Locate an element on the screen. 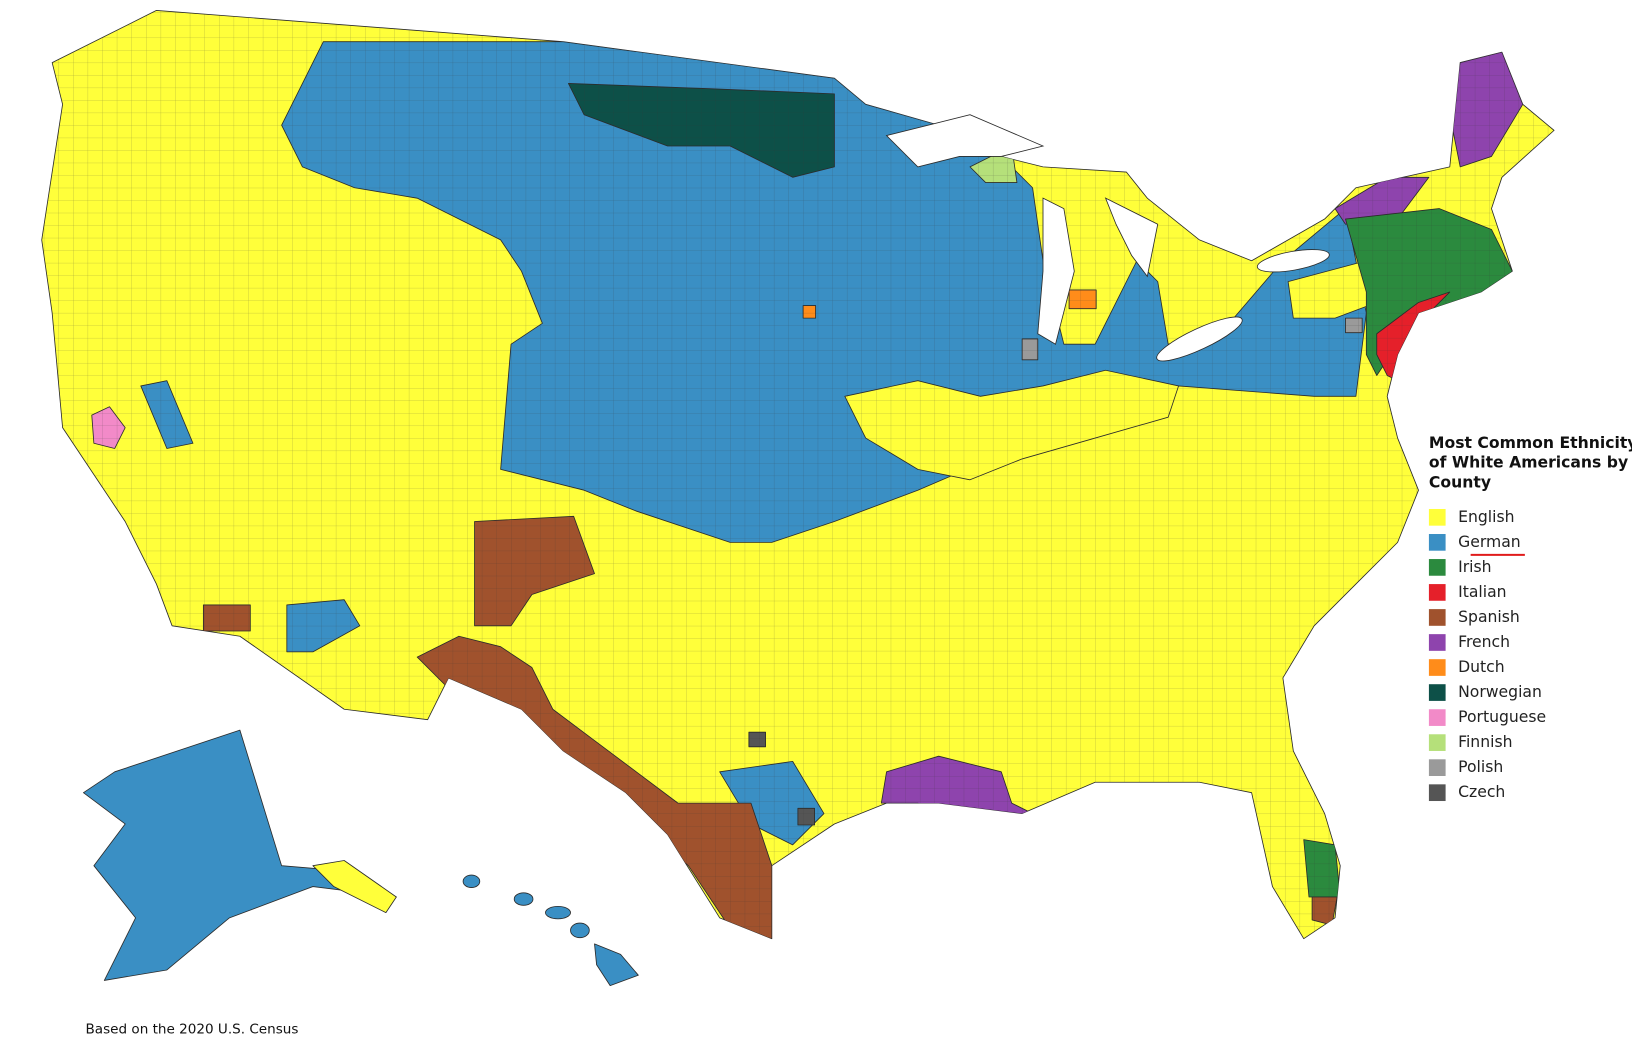  legend-label: English is located at coordinates (1486, 516).